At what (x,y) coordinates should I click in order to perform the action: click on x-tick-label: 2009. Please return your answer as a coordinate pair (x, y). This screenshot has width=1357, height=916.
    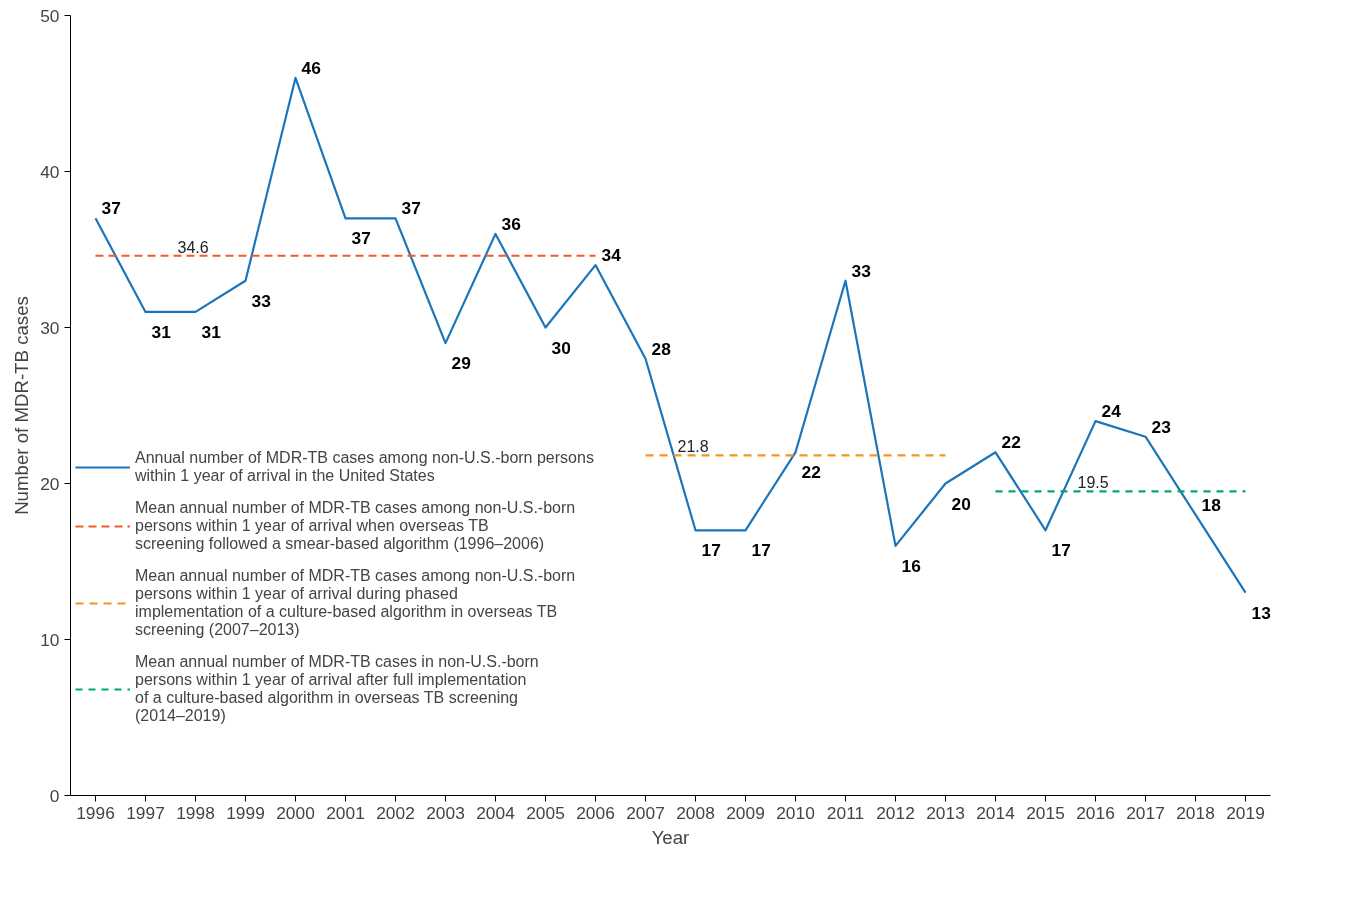
    Looking at the image, I should click on (745, 812).